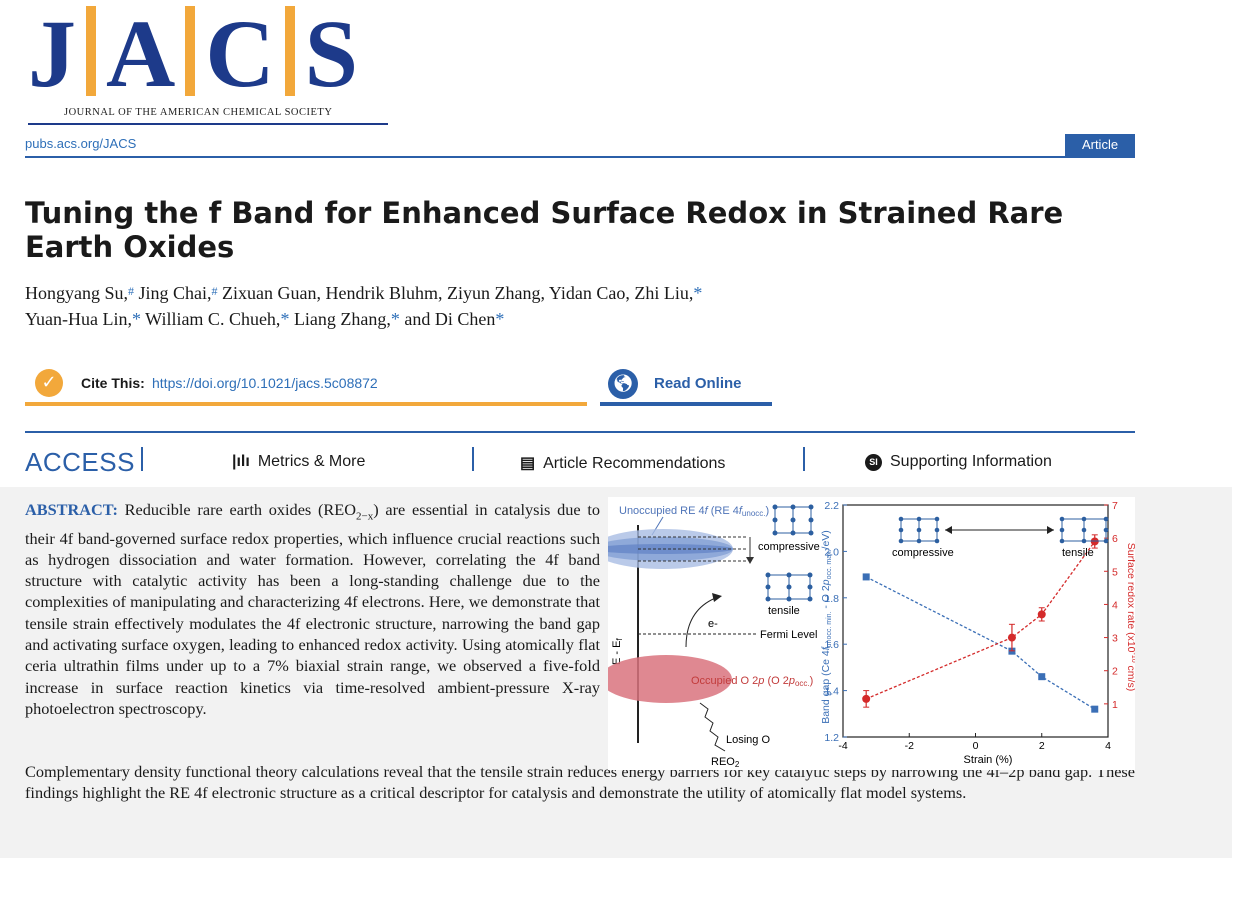 The height and width of the screenshot is (897, 1240). Describe the element at coordinates (271, 293) in the screenshot. I see `author-name: Zixuan Guan,` at that location.